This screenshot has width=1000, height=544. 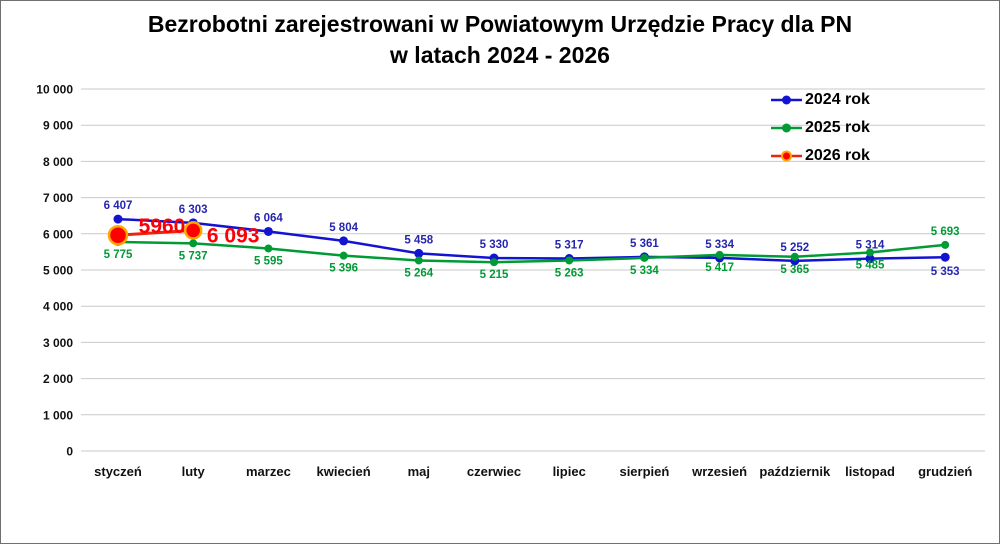 I want to click on legend-item-2024: 2024 rok, so click(x=820, y=100).